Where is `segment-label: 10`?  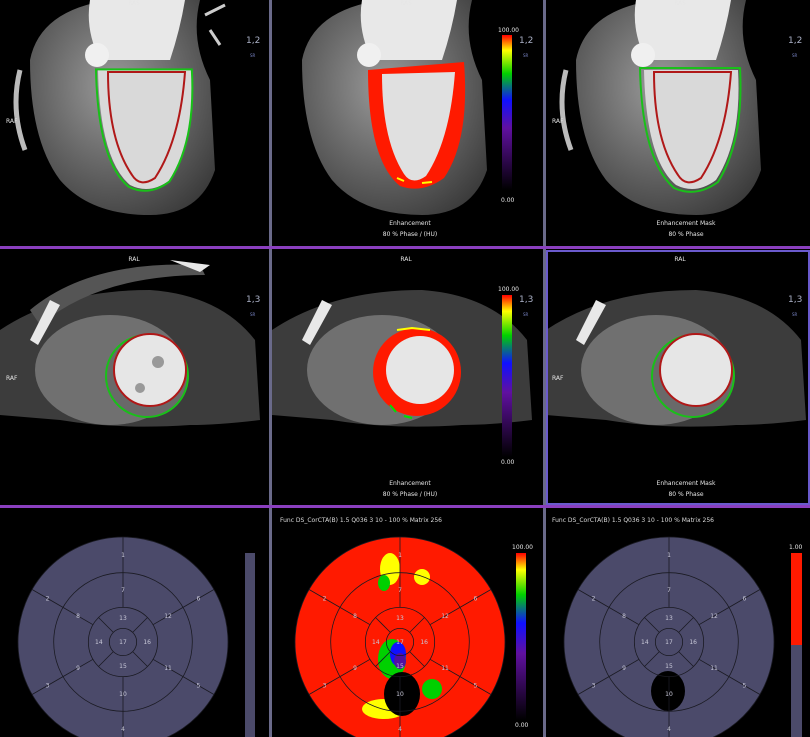 segment-label: 10 is located at coordinates (400, 694).